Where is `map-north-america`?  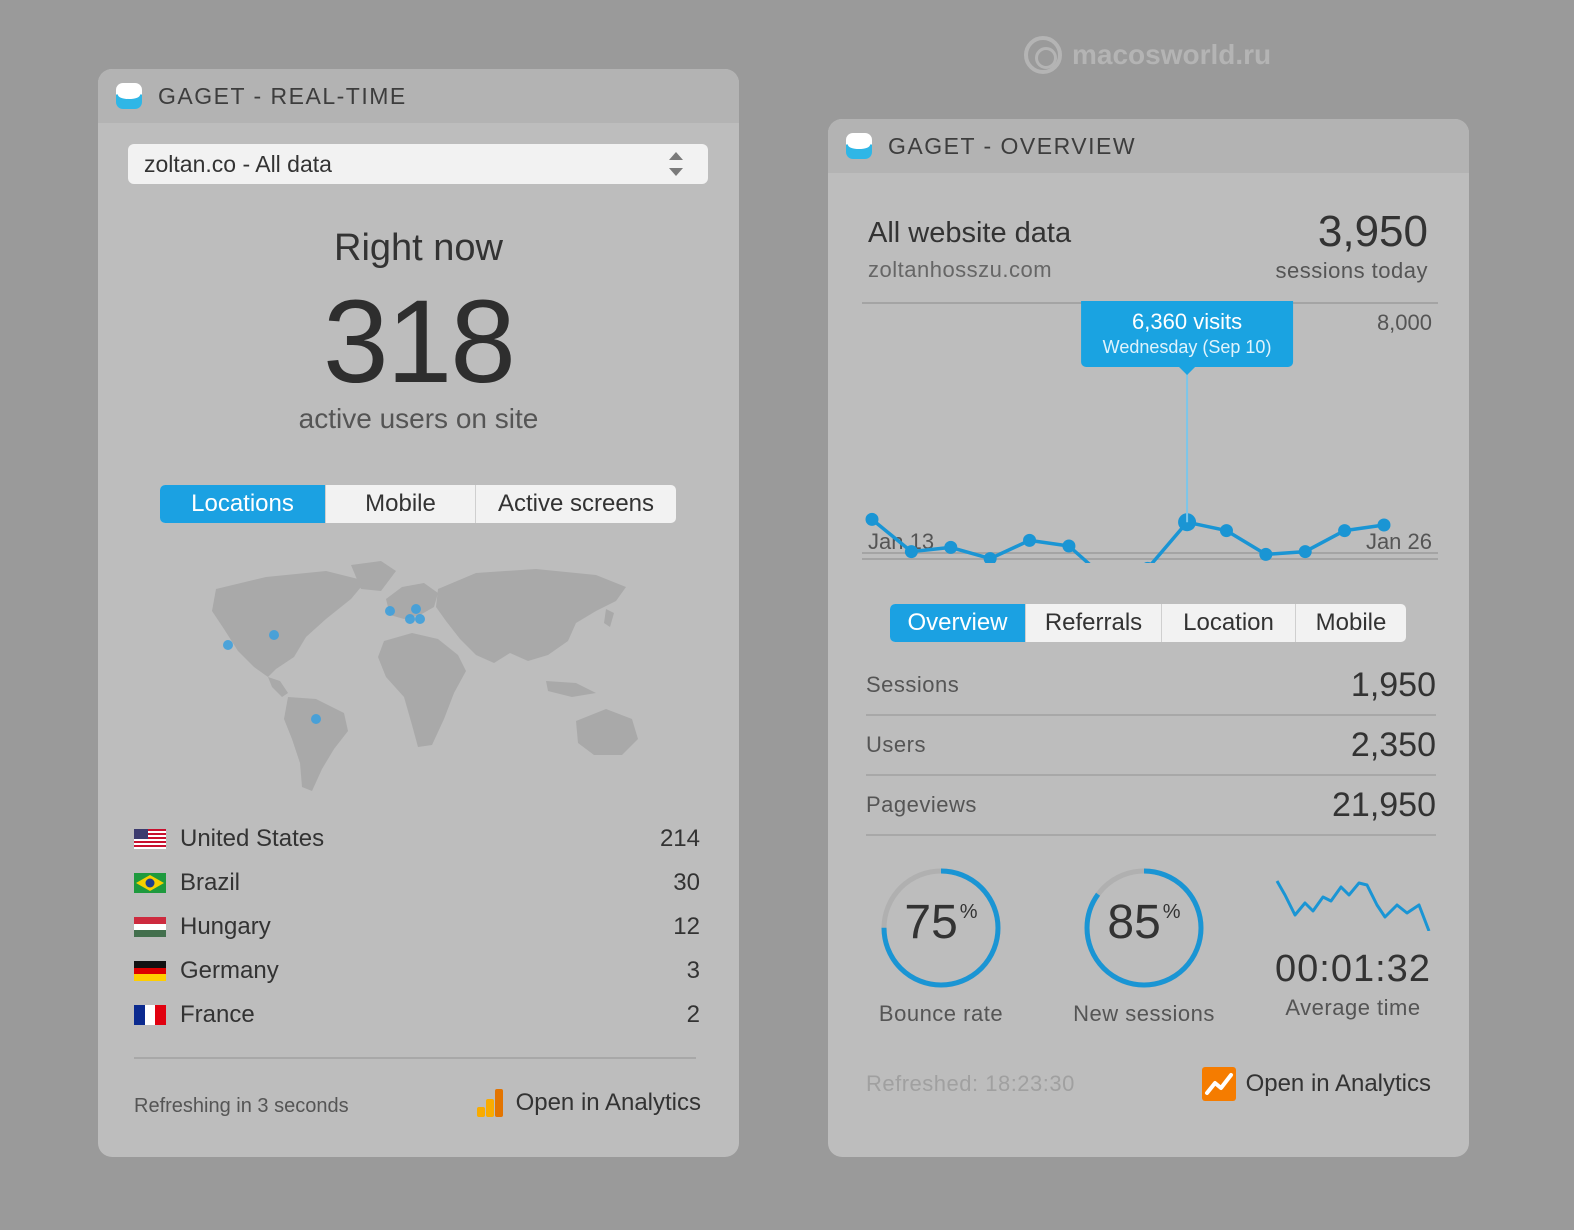 map-north-america is located at coordinates (289, 624).